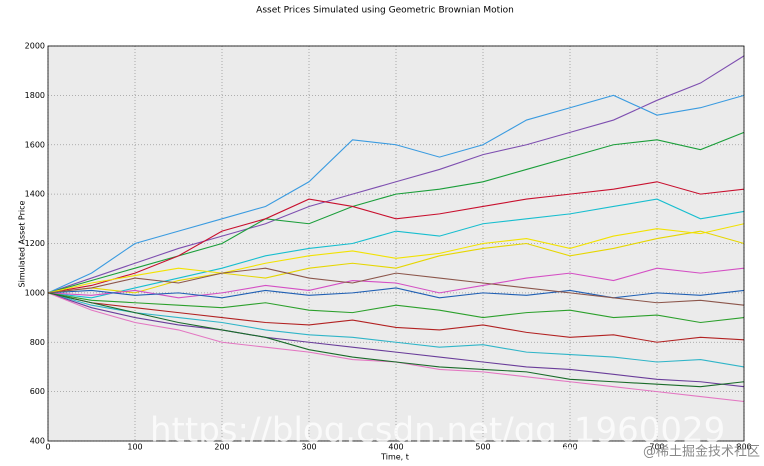  What do you see at coordinates (35, 292) in the screenshot?
I see `y-tick-label: 1000` at bounding box center [35, 292].